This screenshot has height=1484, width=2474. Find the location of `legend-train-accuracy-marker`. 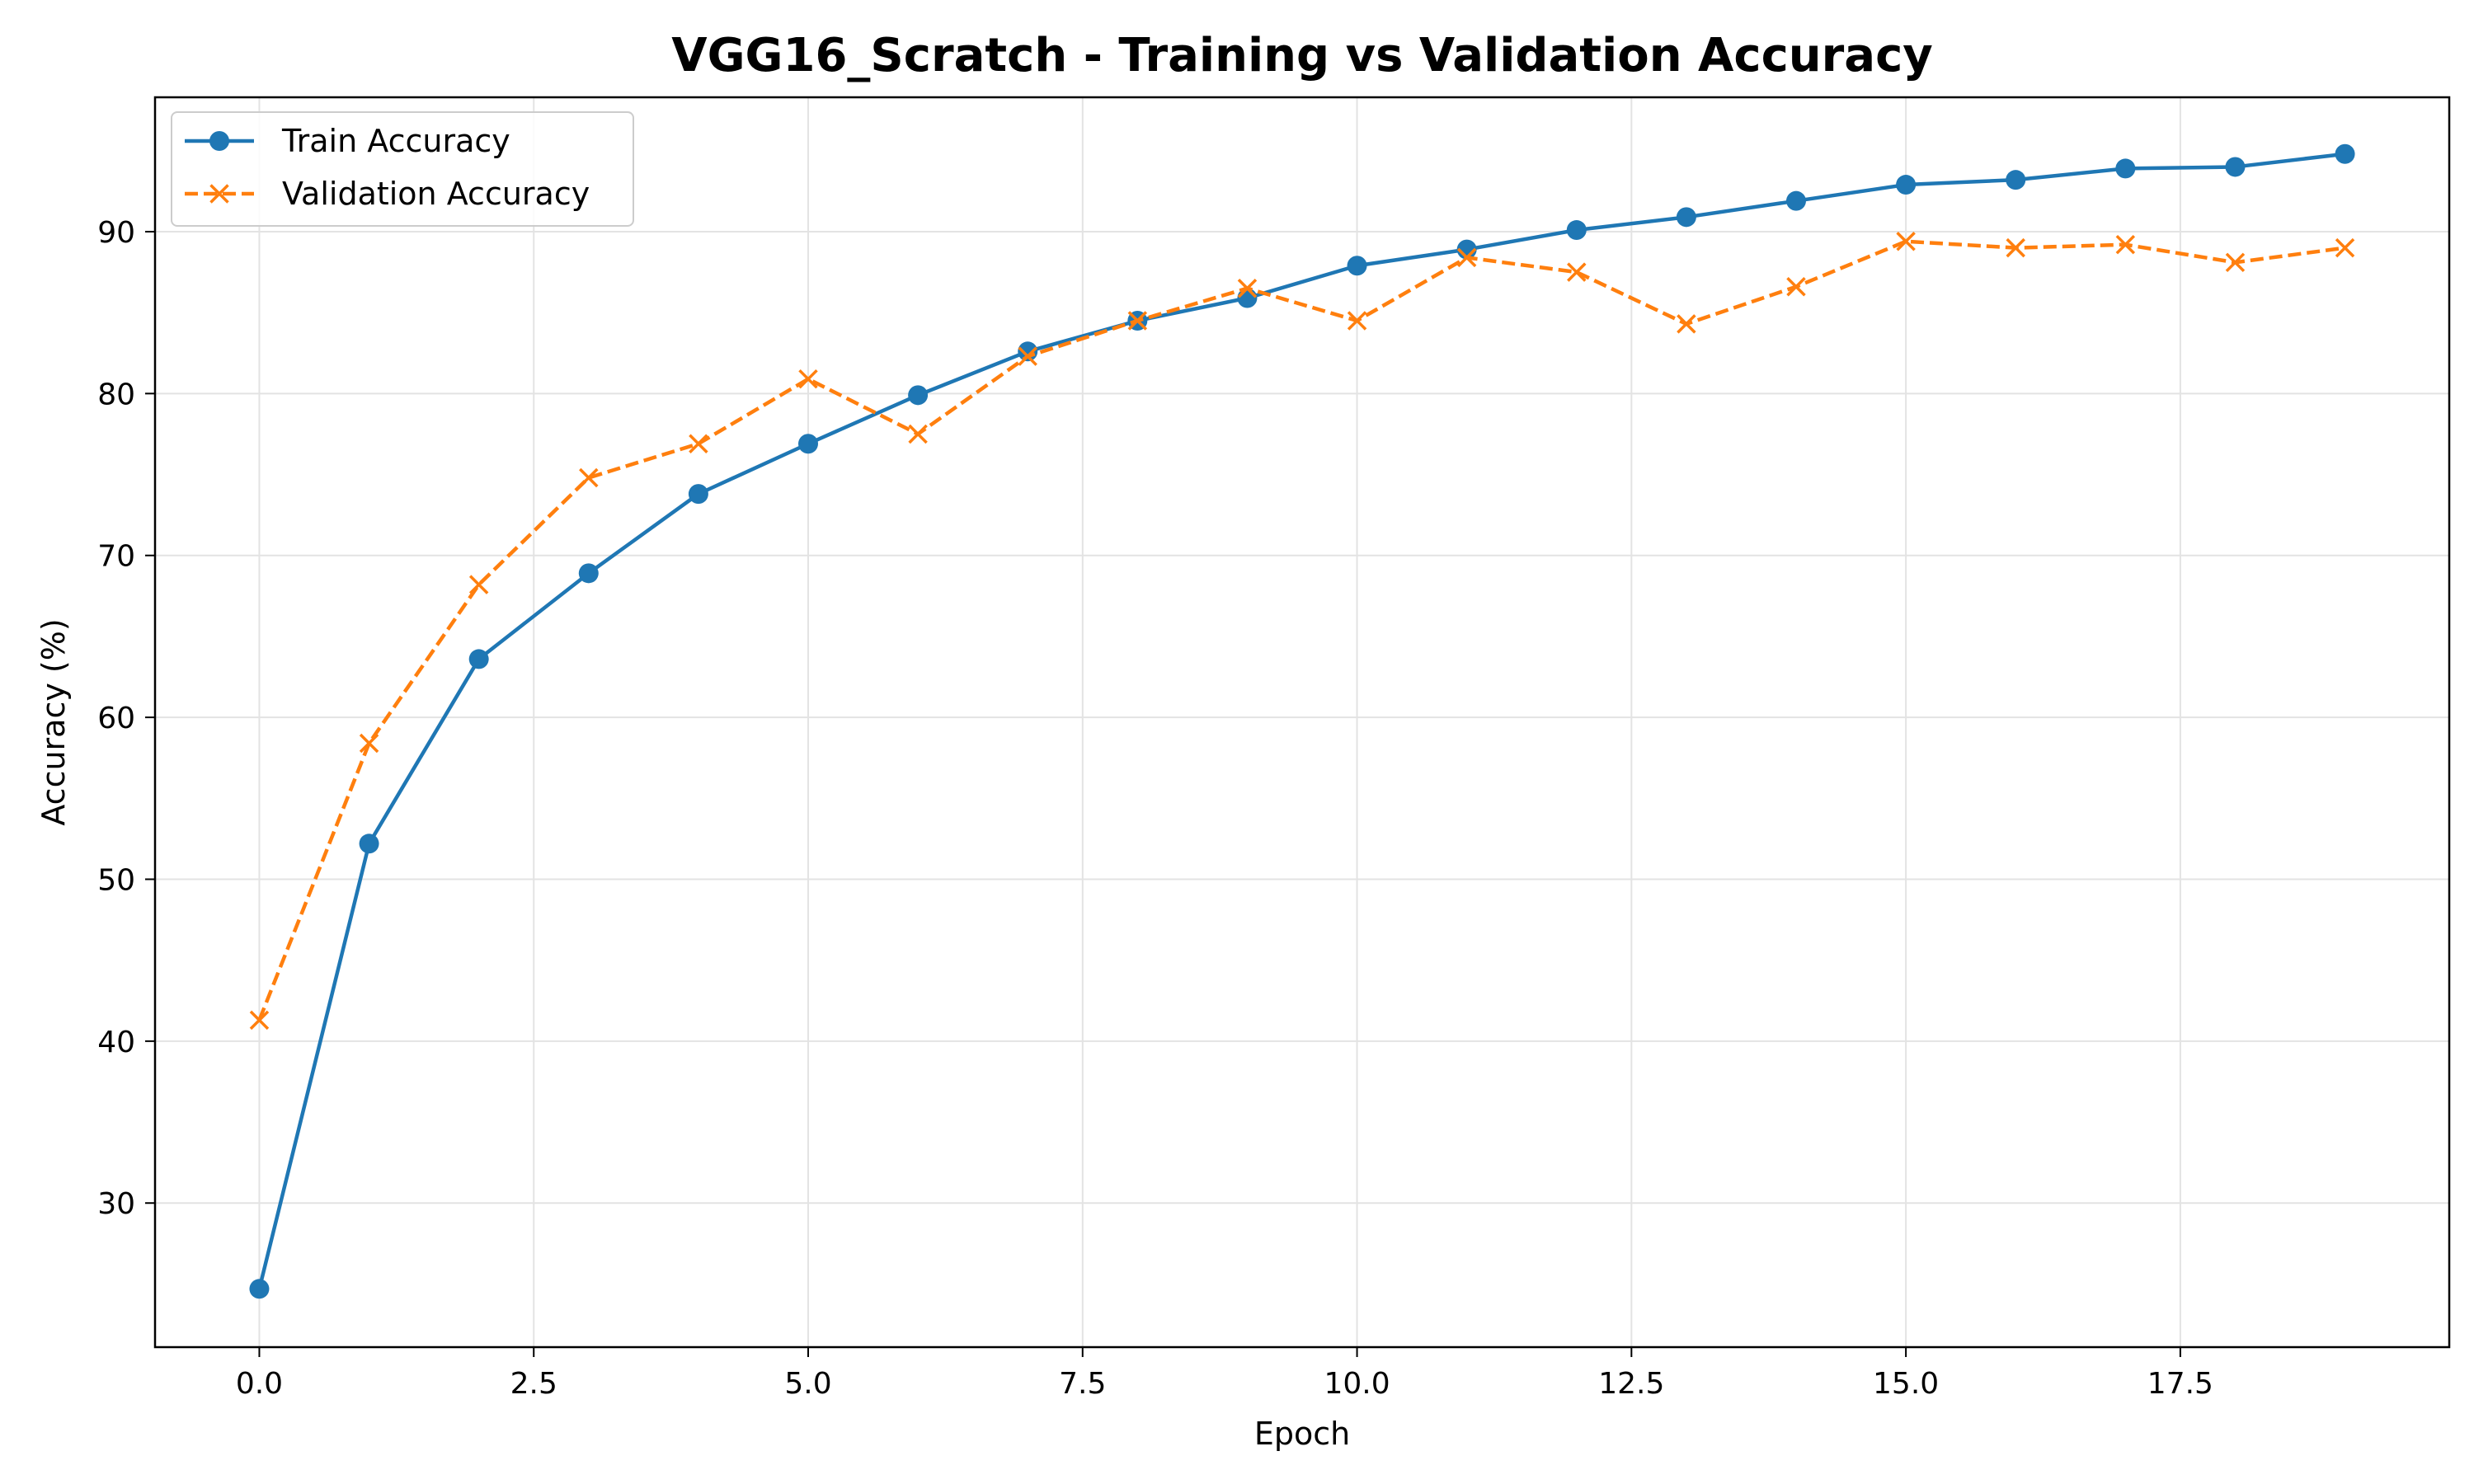

legend-train-accuracy-marker is located at coordinates (219, 141).